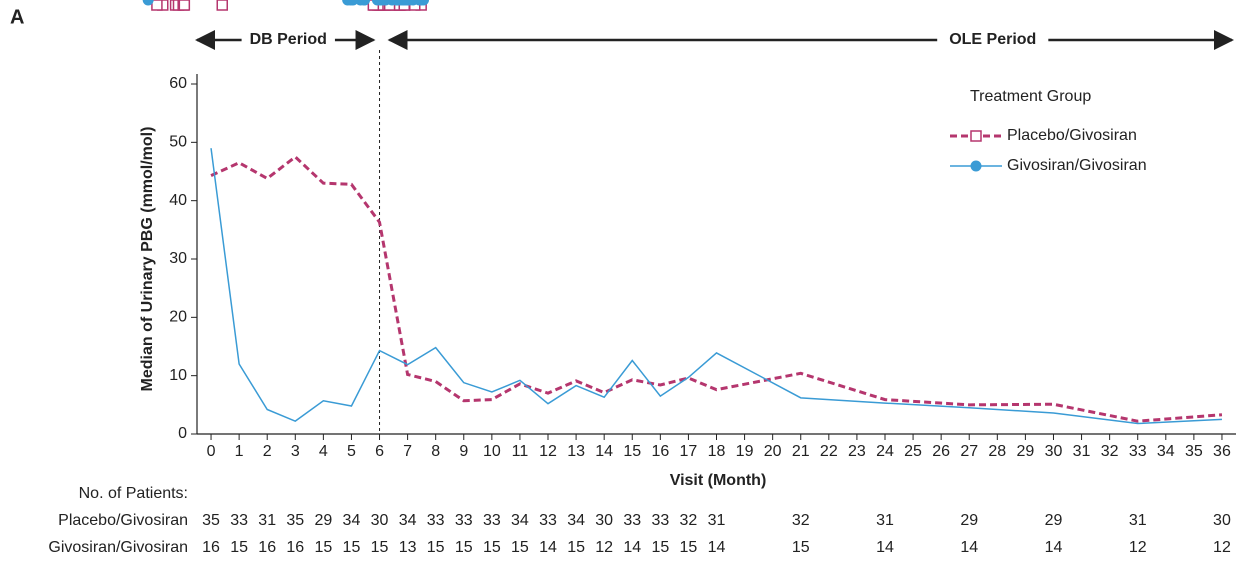  What do you see at coordinates (295, 520) in the screenshot?
I see `patients-count: 35` at bounding box center [295, 520].